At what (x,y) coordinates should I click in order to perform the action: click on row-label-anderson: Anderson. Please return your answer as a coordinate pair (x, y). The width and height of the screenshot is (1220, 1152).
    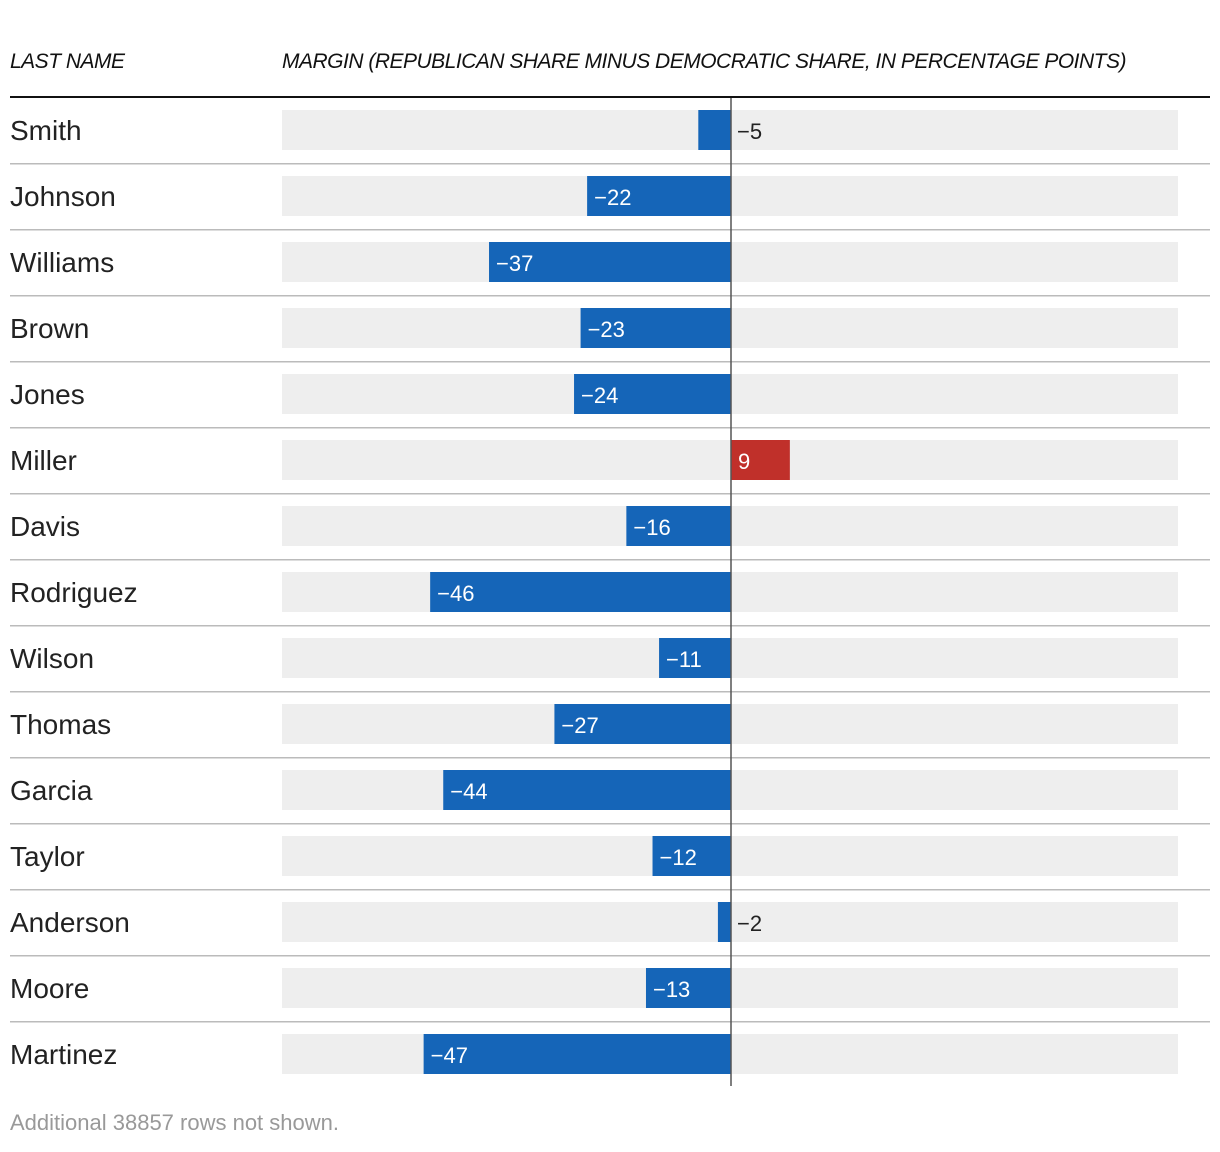
    Looking at the image, I should click on (70, 922).